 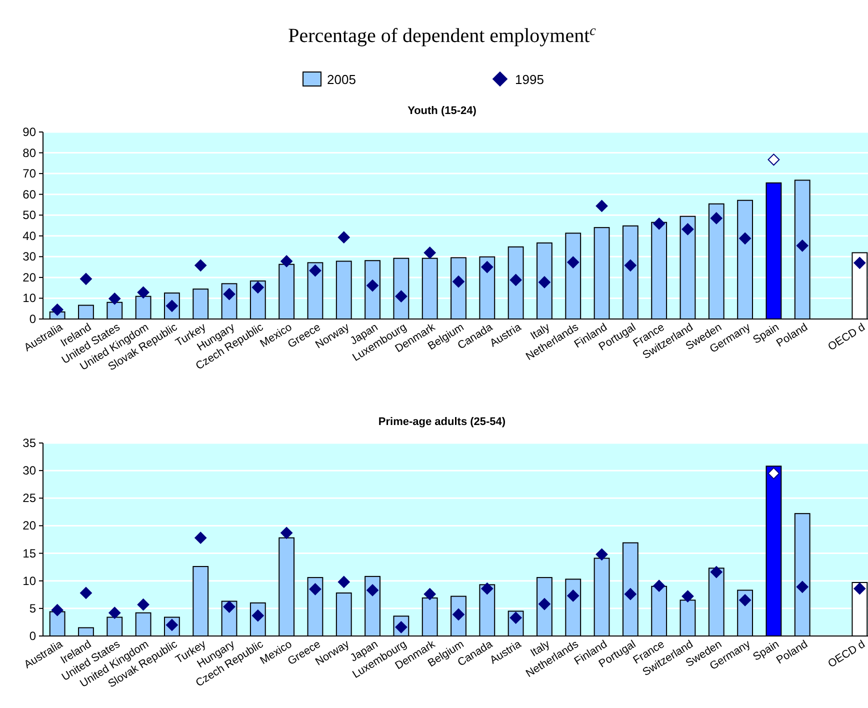 What do you see at coordinates (29, 235) in the screenshot?
I see `y-tick-label: 40` at bounding box center [29, 235].